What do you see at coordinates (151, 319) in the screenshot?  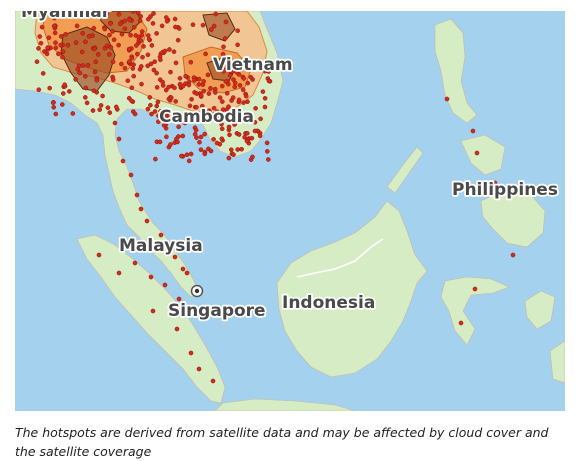 I see `land-sumatra` at bounding box center [151, 319].